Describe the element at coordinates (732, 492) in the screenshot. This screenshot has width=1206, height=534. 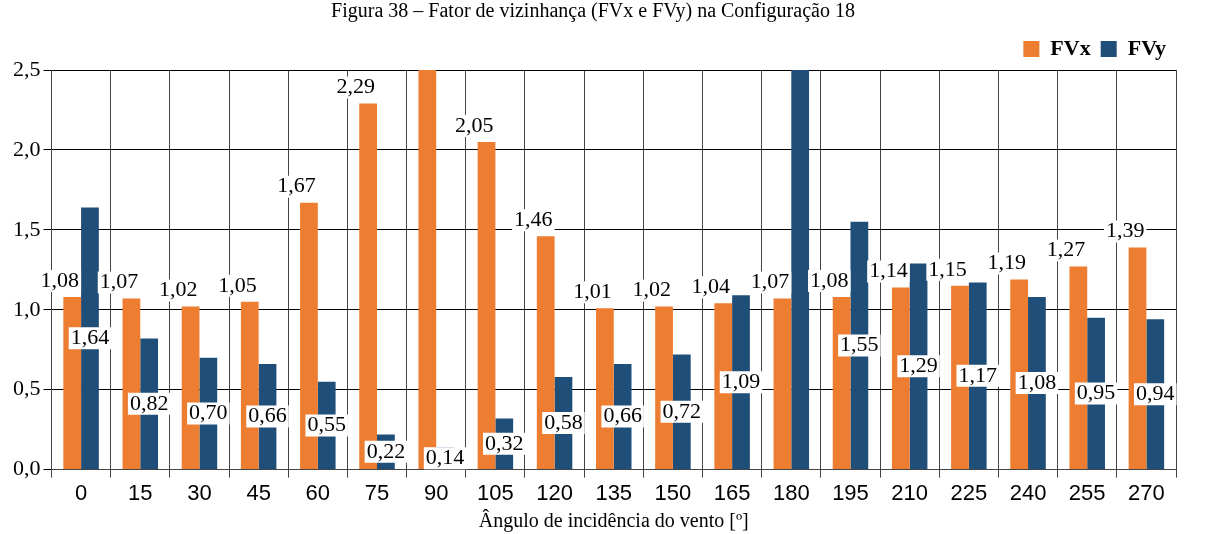
I see `x-tick-label: 165` at that location.